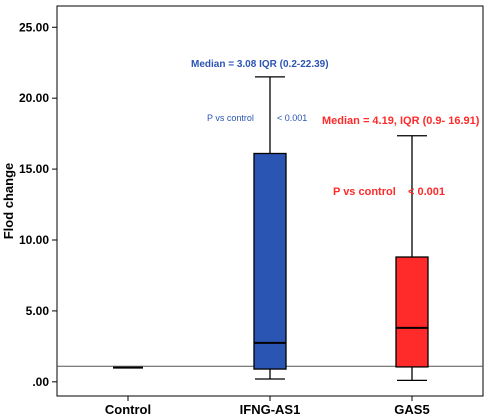  What do you see at coordinates (401, 121) in the screenshot?
I see `annotation-gas5-median: Median = 4.19, IQR (0.9- 16.91)` at bounding box center [401, 121].